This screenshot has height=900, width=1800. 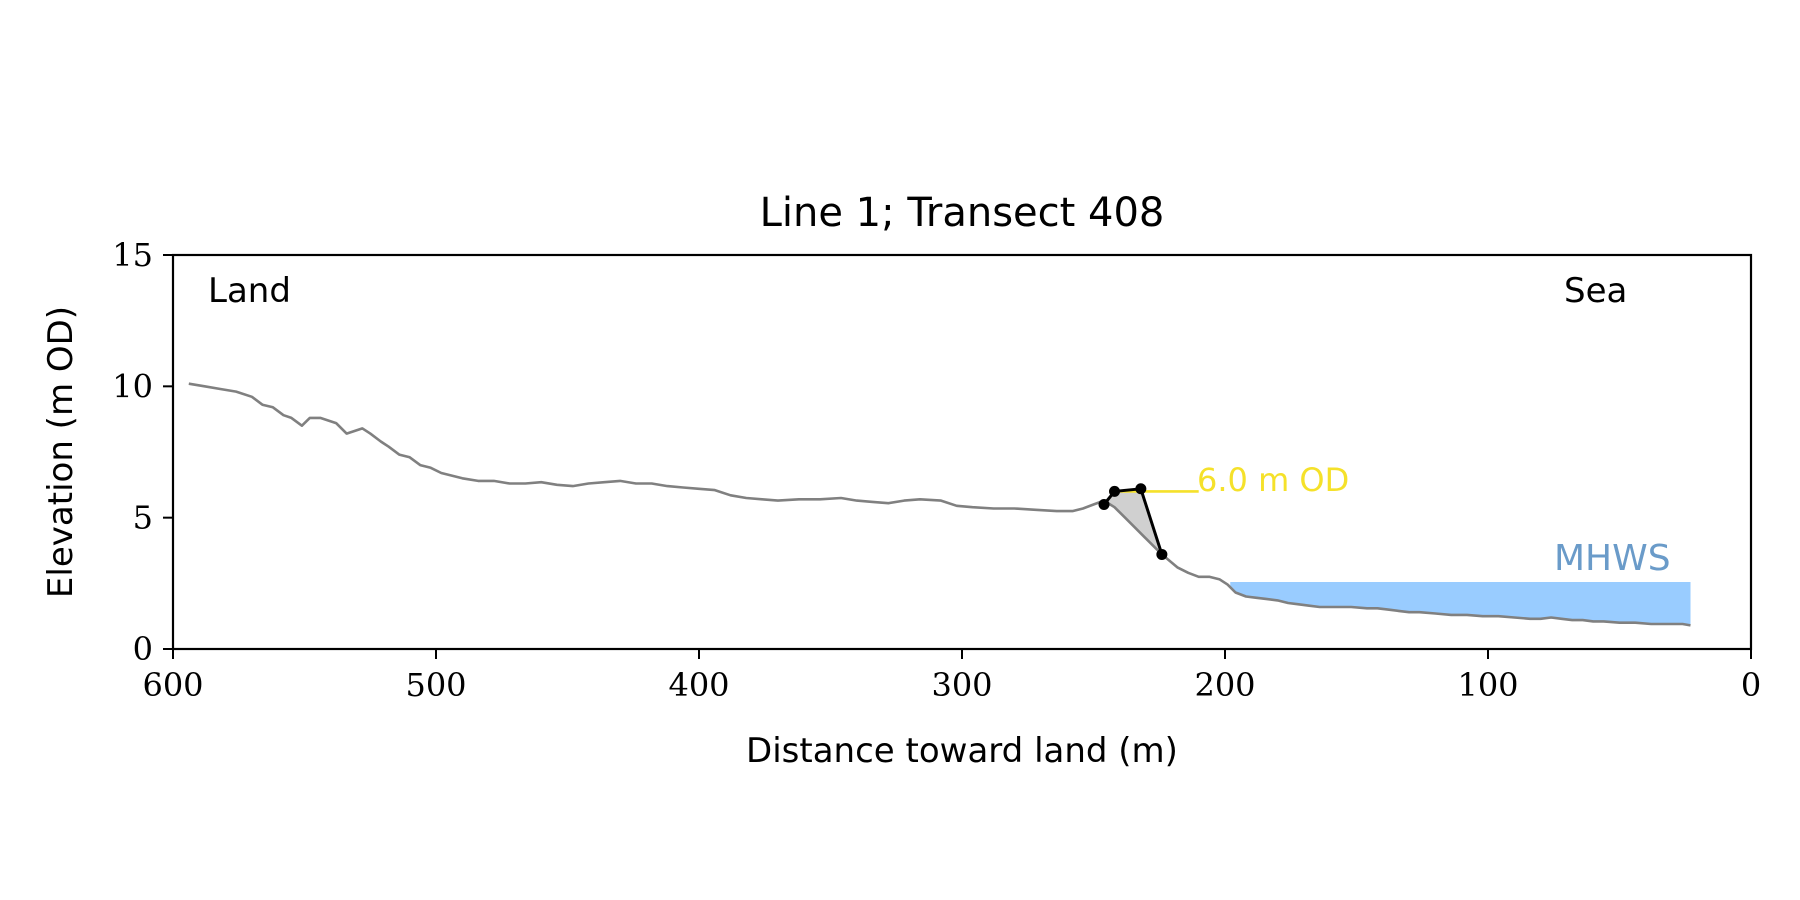 I want to click on sea-annotation: Sea, so click(x=1595, y=291).